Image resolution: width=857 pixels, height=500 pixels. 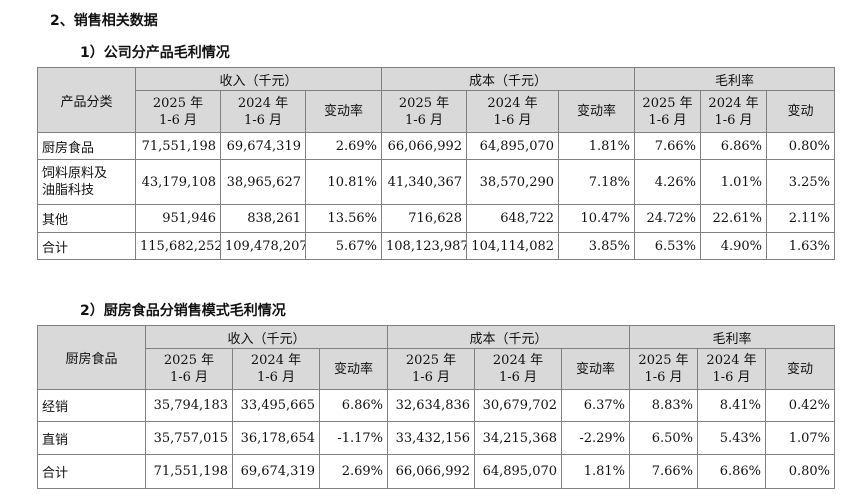 I want to click on row-label: 其他, so click(x=86, y=218).